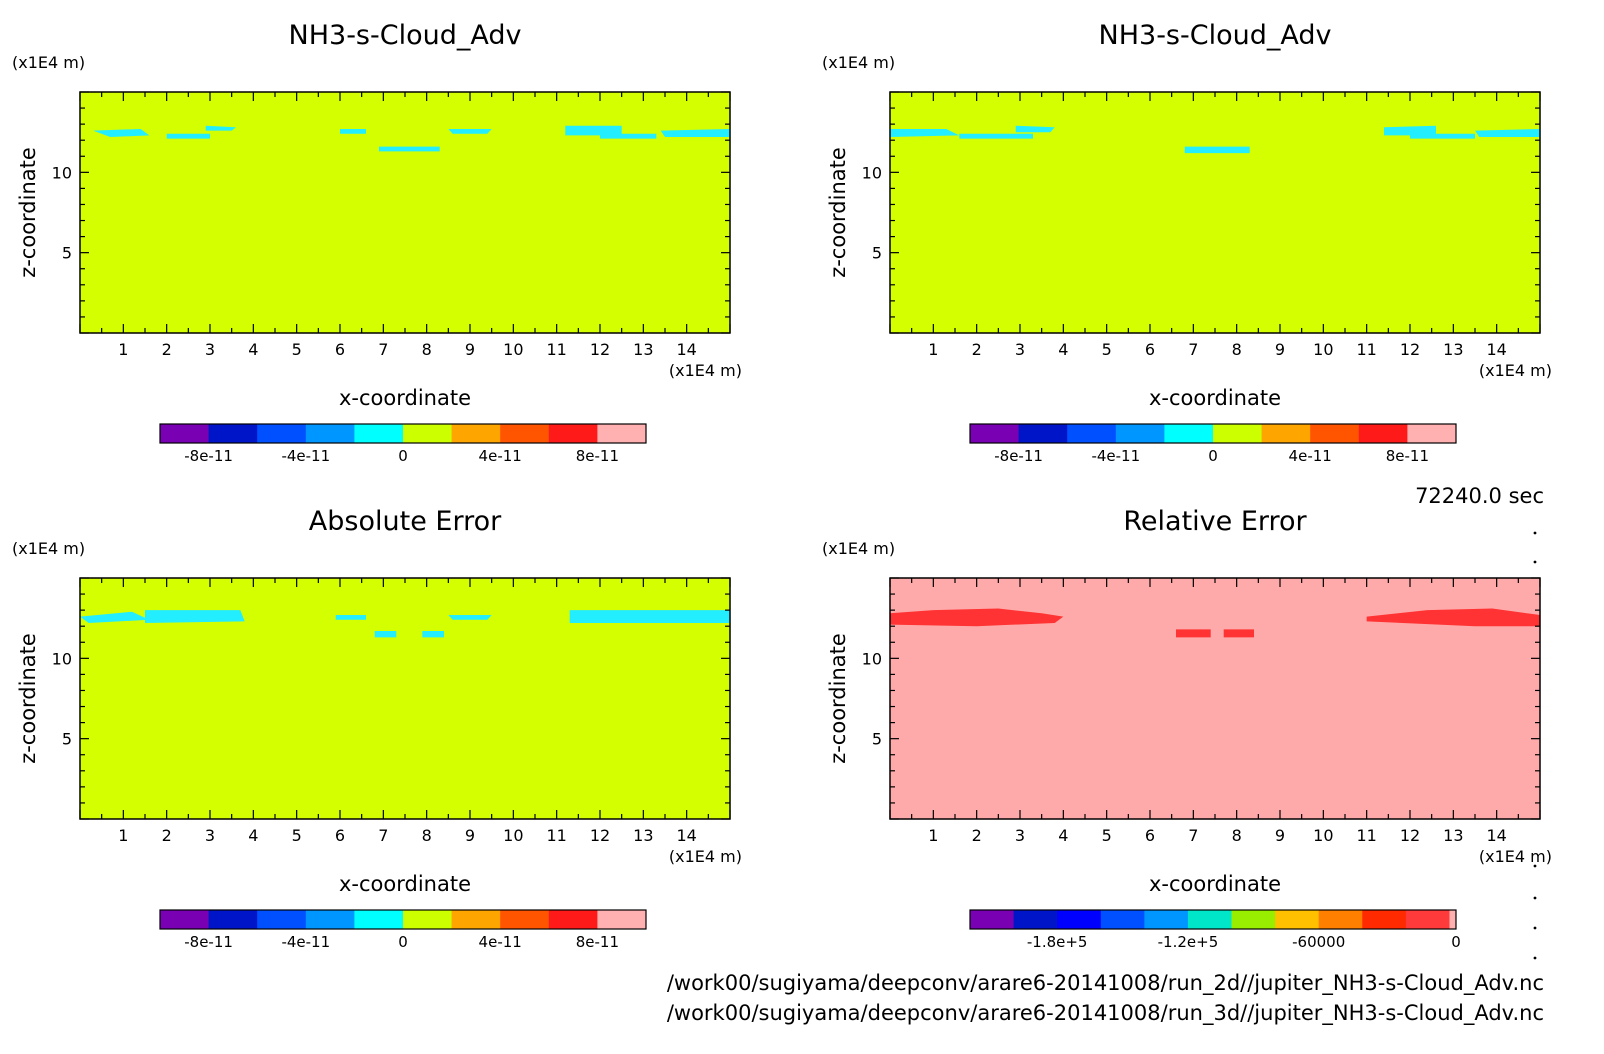 The width and height of the screenshot is (1604, 1054). I want to click on colorbar-tick-label: -60000, so click(1318, 942).